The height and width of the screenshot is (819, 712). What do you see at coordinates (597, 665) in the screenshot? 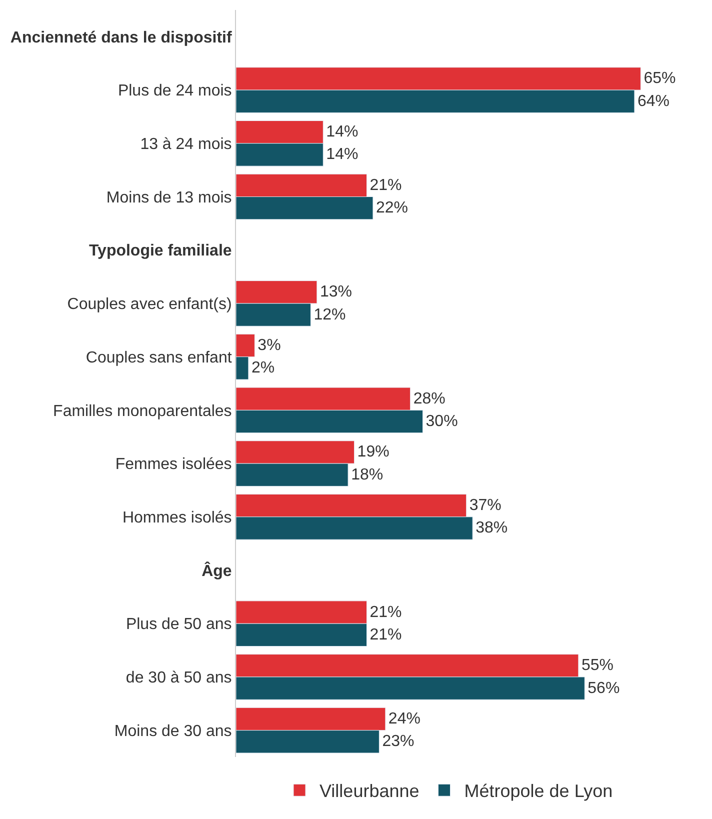
I see `data-label: 55%` at bounding box center [597, 665].